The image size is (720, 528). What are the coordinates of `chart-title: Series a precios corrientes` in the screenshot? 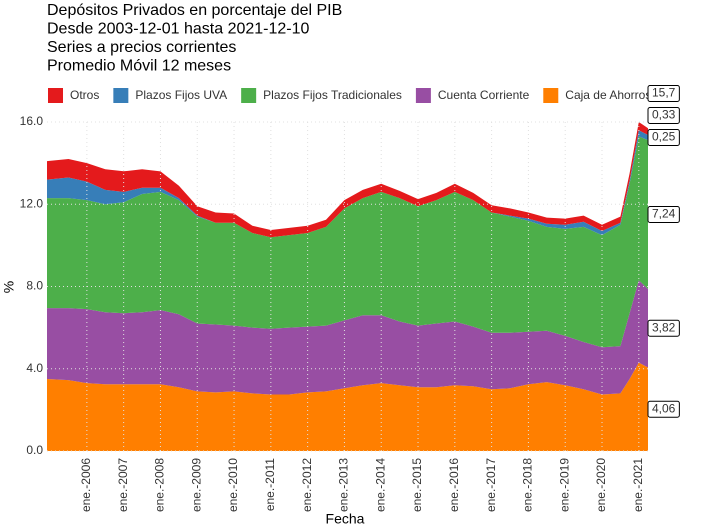 It's located at (141, 47).